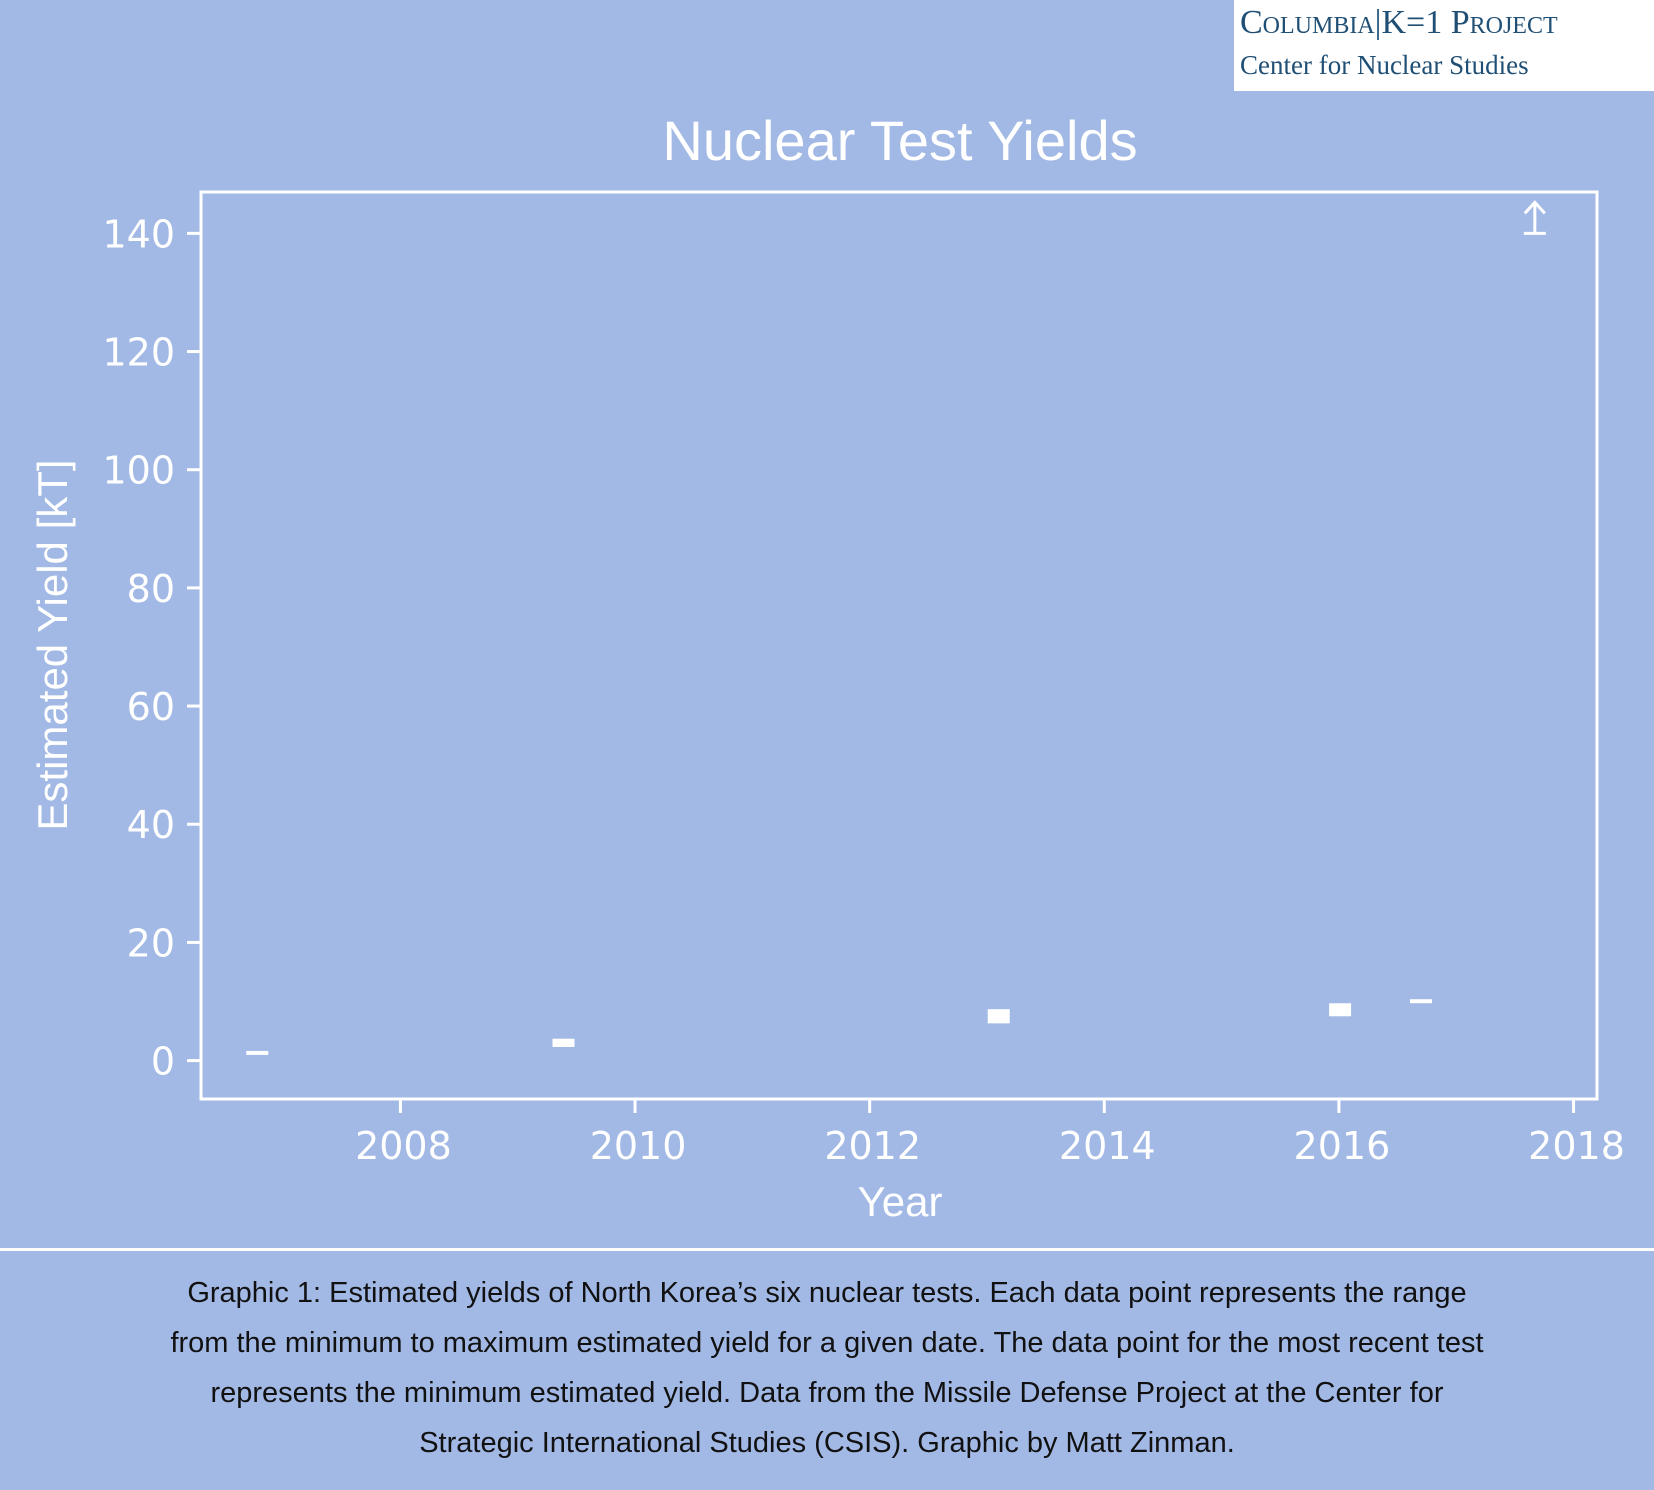 This screenshot has height=1490, width=1654. What do you see at coordinates (900, 1201) in the screenshot?
I see `x-axis-label: Year` at bounding box center [900, 1201].